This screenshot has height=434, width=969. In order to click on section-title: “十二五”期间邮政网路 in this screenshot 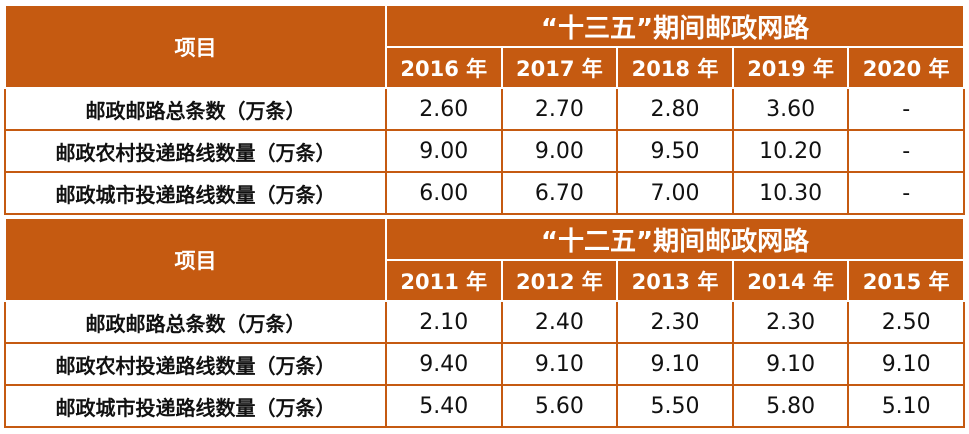, I will do `click(675, 239)`.